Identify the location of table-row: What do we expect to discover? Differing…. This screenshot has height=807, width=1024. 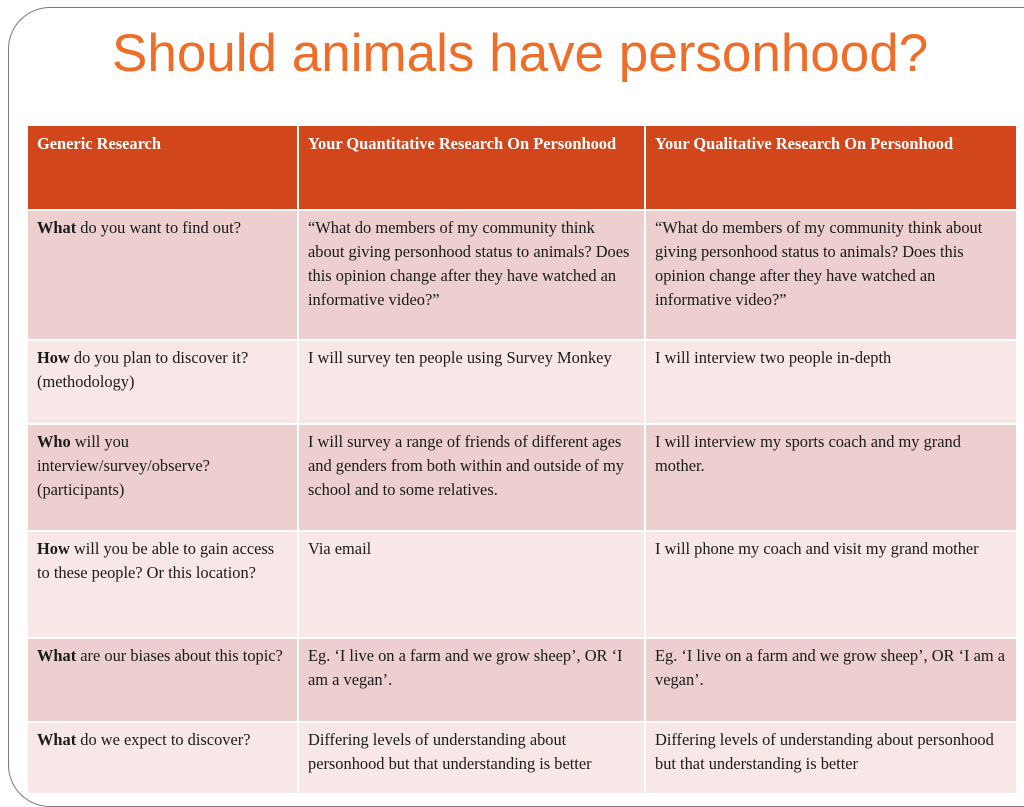
(522, 758).